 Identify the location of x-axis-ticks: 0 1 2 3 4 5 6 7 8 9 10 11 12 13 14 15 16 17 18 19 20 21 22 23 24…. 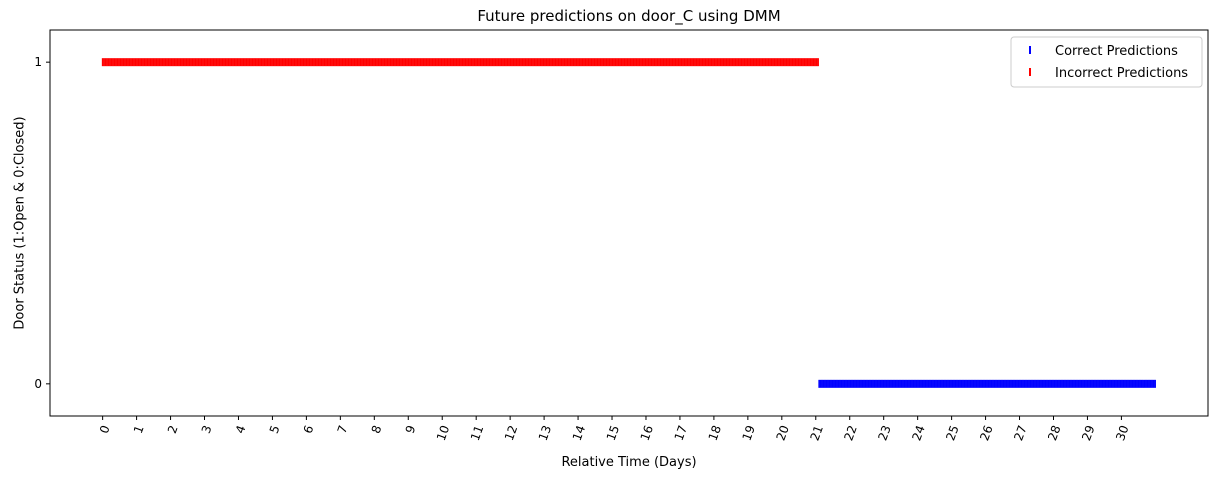
(614, 429).